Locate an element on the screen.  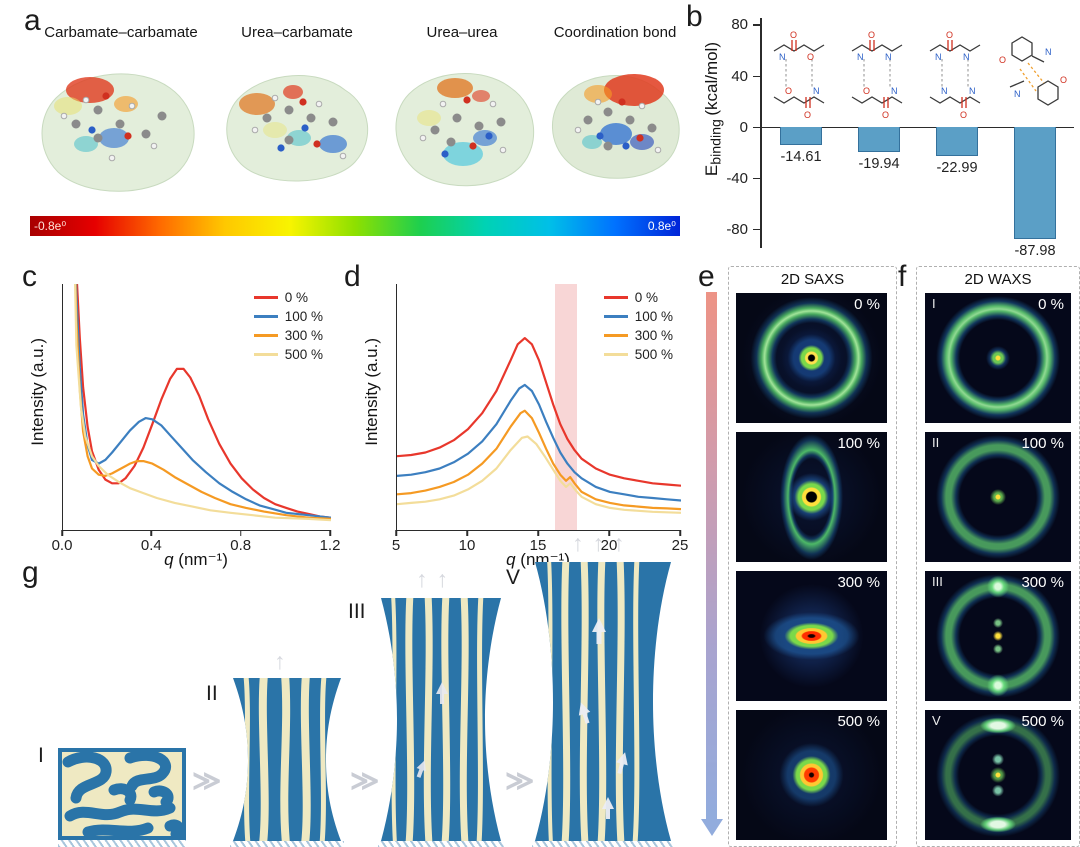
saxs-2d-image-500pct: 500 % is located at coordinates (811, 775).